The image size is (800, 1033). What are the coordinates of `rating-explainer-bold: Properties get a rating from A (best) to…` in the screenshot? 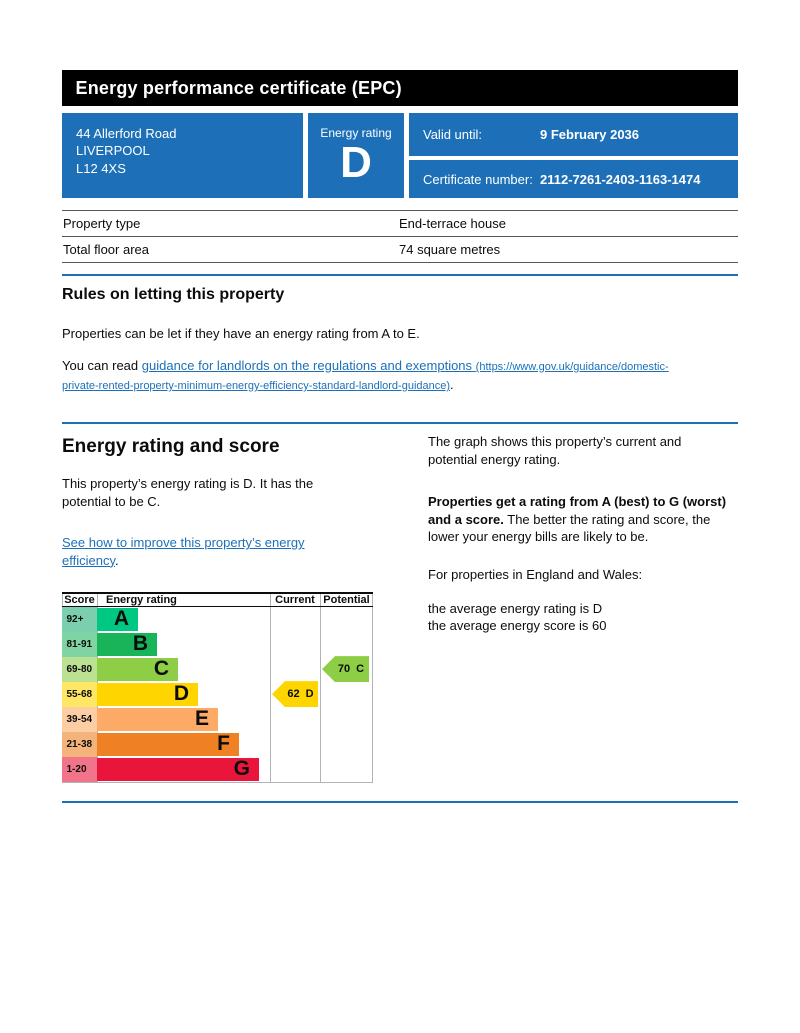 It's located at (577, 510).